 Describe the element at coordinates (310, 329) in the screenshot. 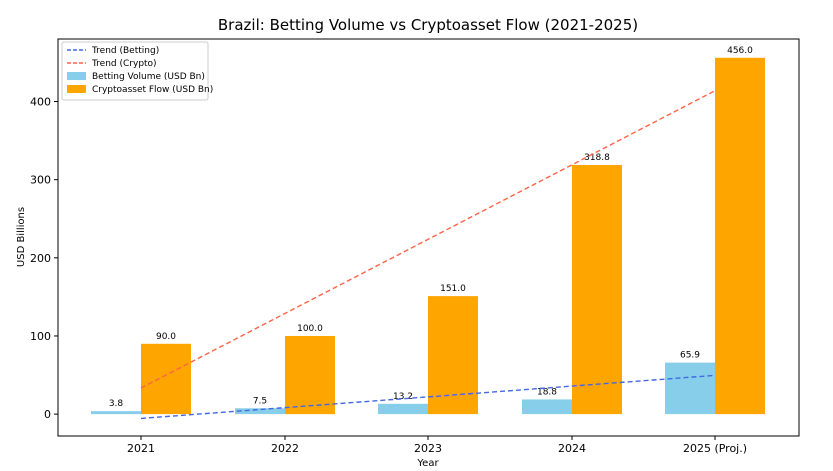

I see `bar-value-label-1-1: 100.0` at that location.